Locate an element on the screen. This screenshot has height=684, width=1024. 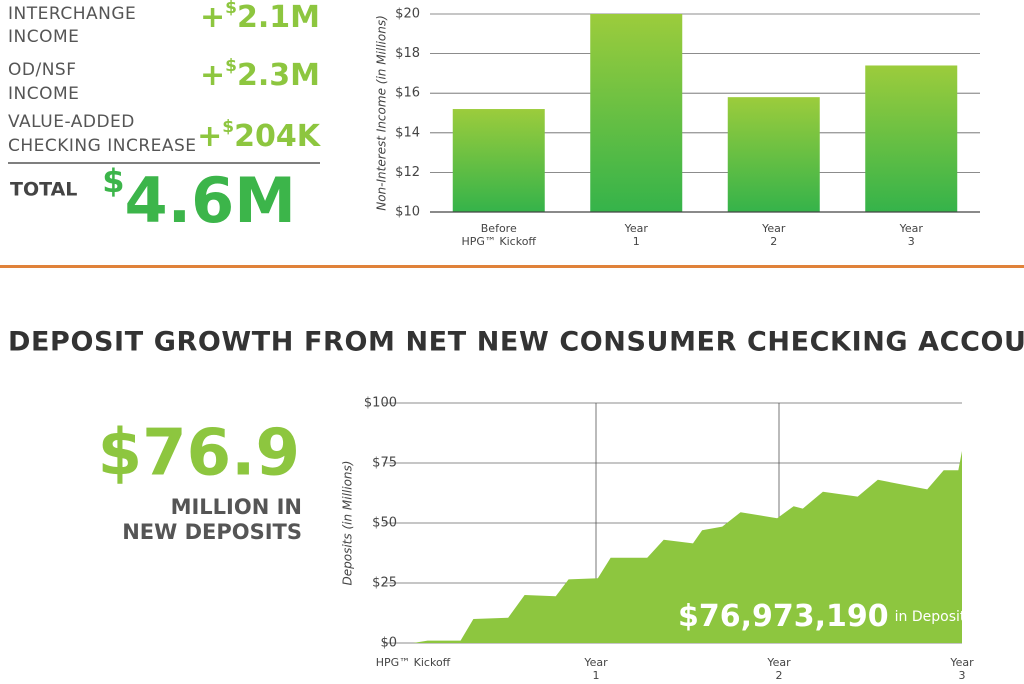
stat-value: +$2.3M is located at coordinates (260, 74).